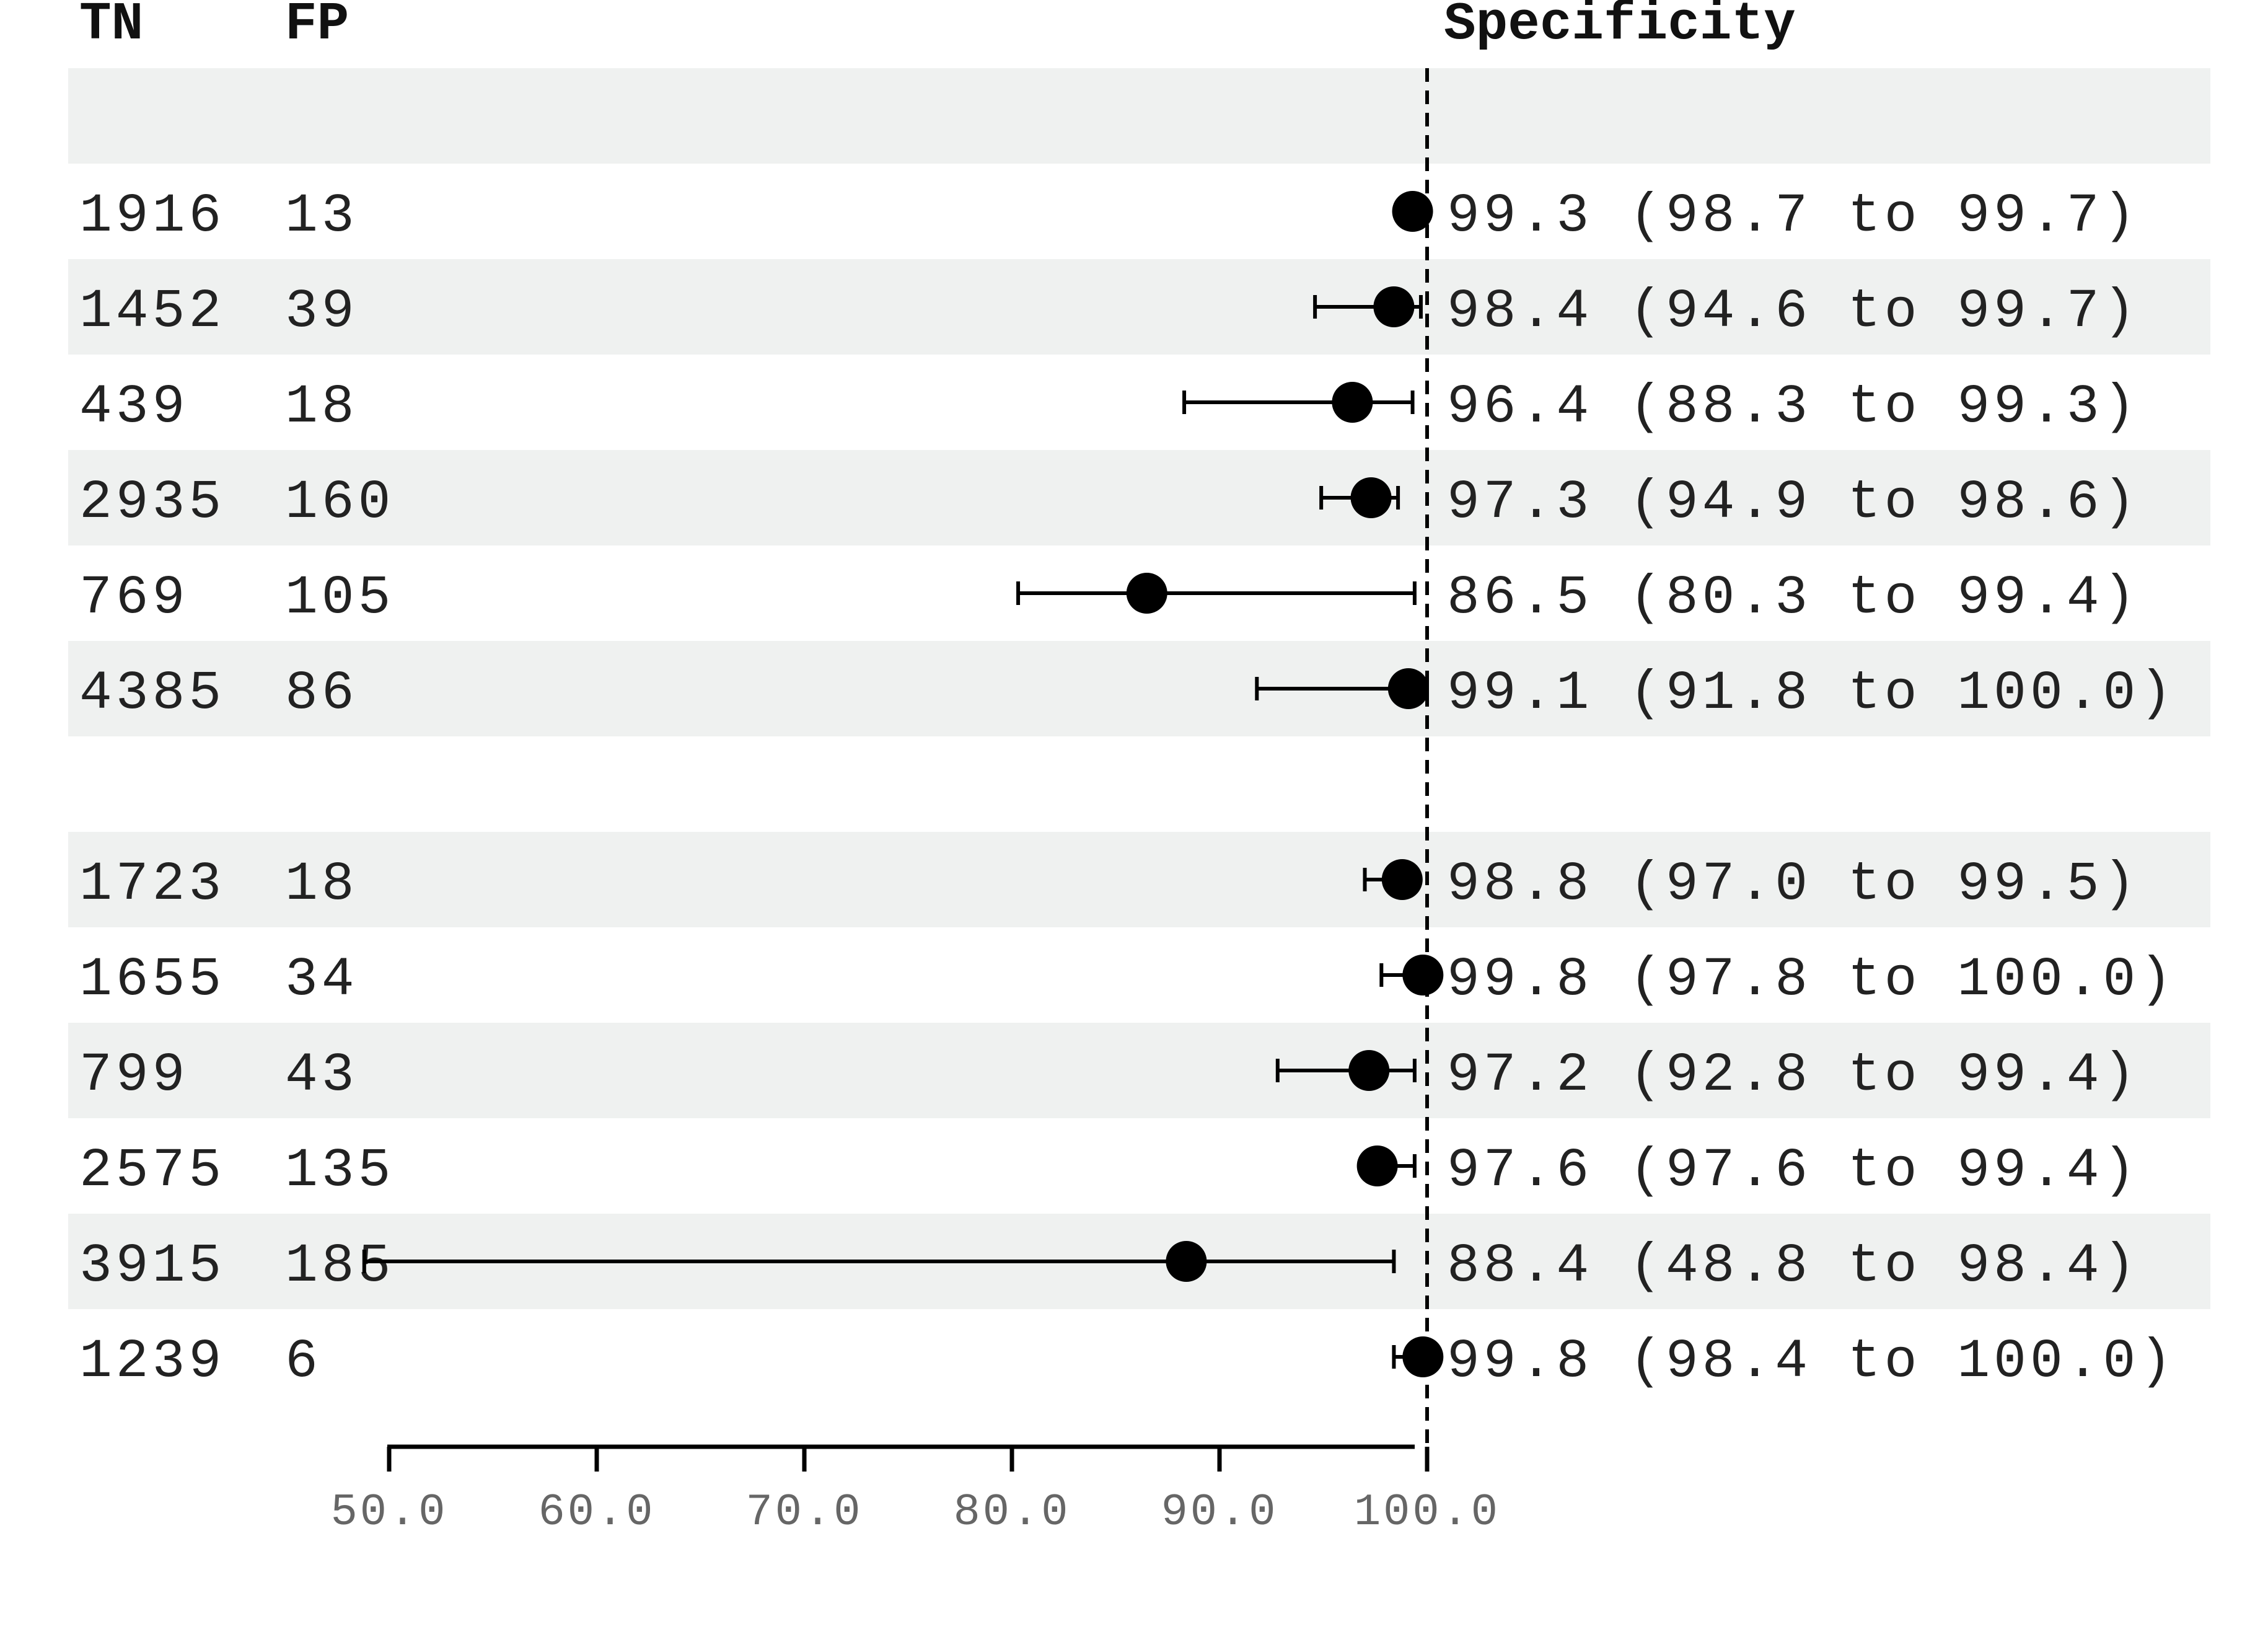  What do you see at coordinates (1127, 1362) in the screenshot?
I see `table-row: 1239 6 99.8 (98.4 to 100.0)` at bounding box center [1127, 1362].